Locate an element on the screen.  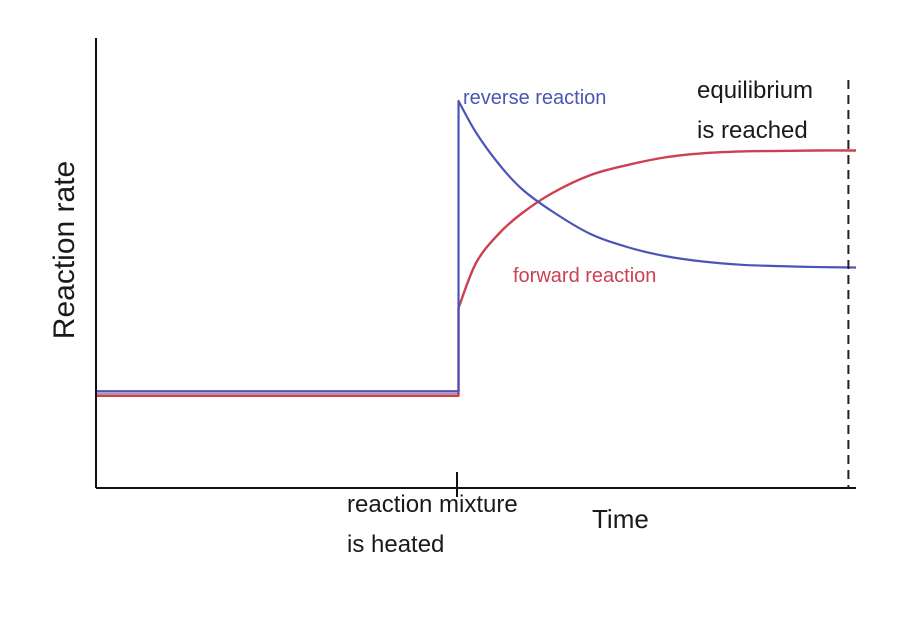
x-axis-label: Time is located at coordinates (620, 519).